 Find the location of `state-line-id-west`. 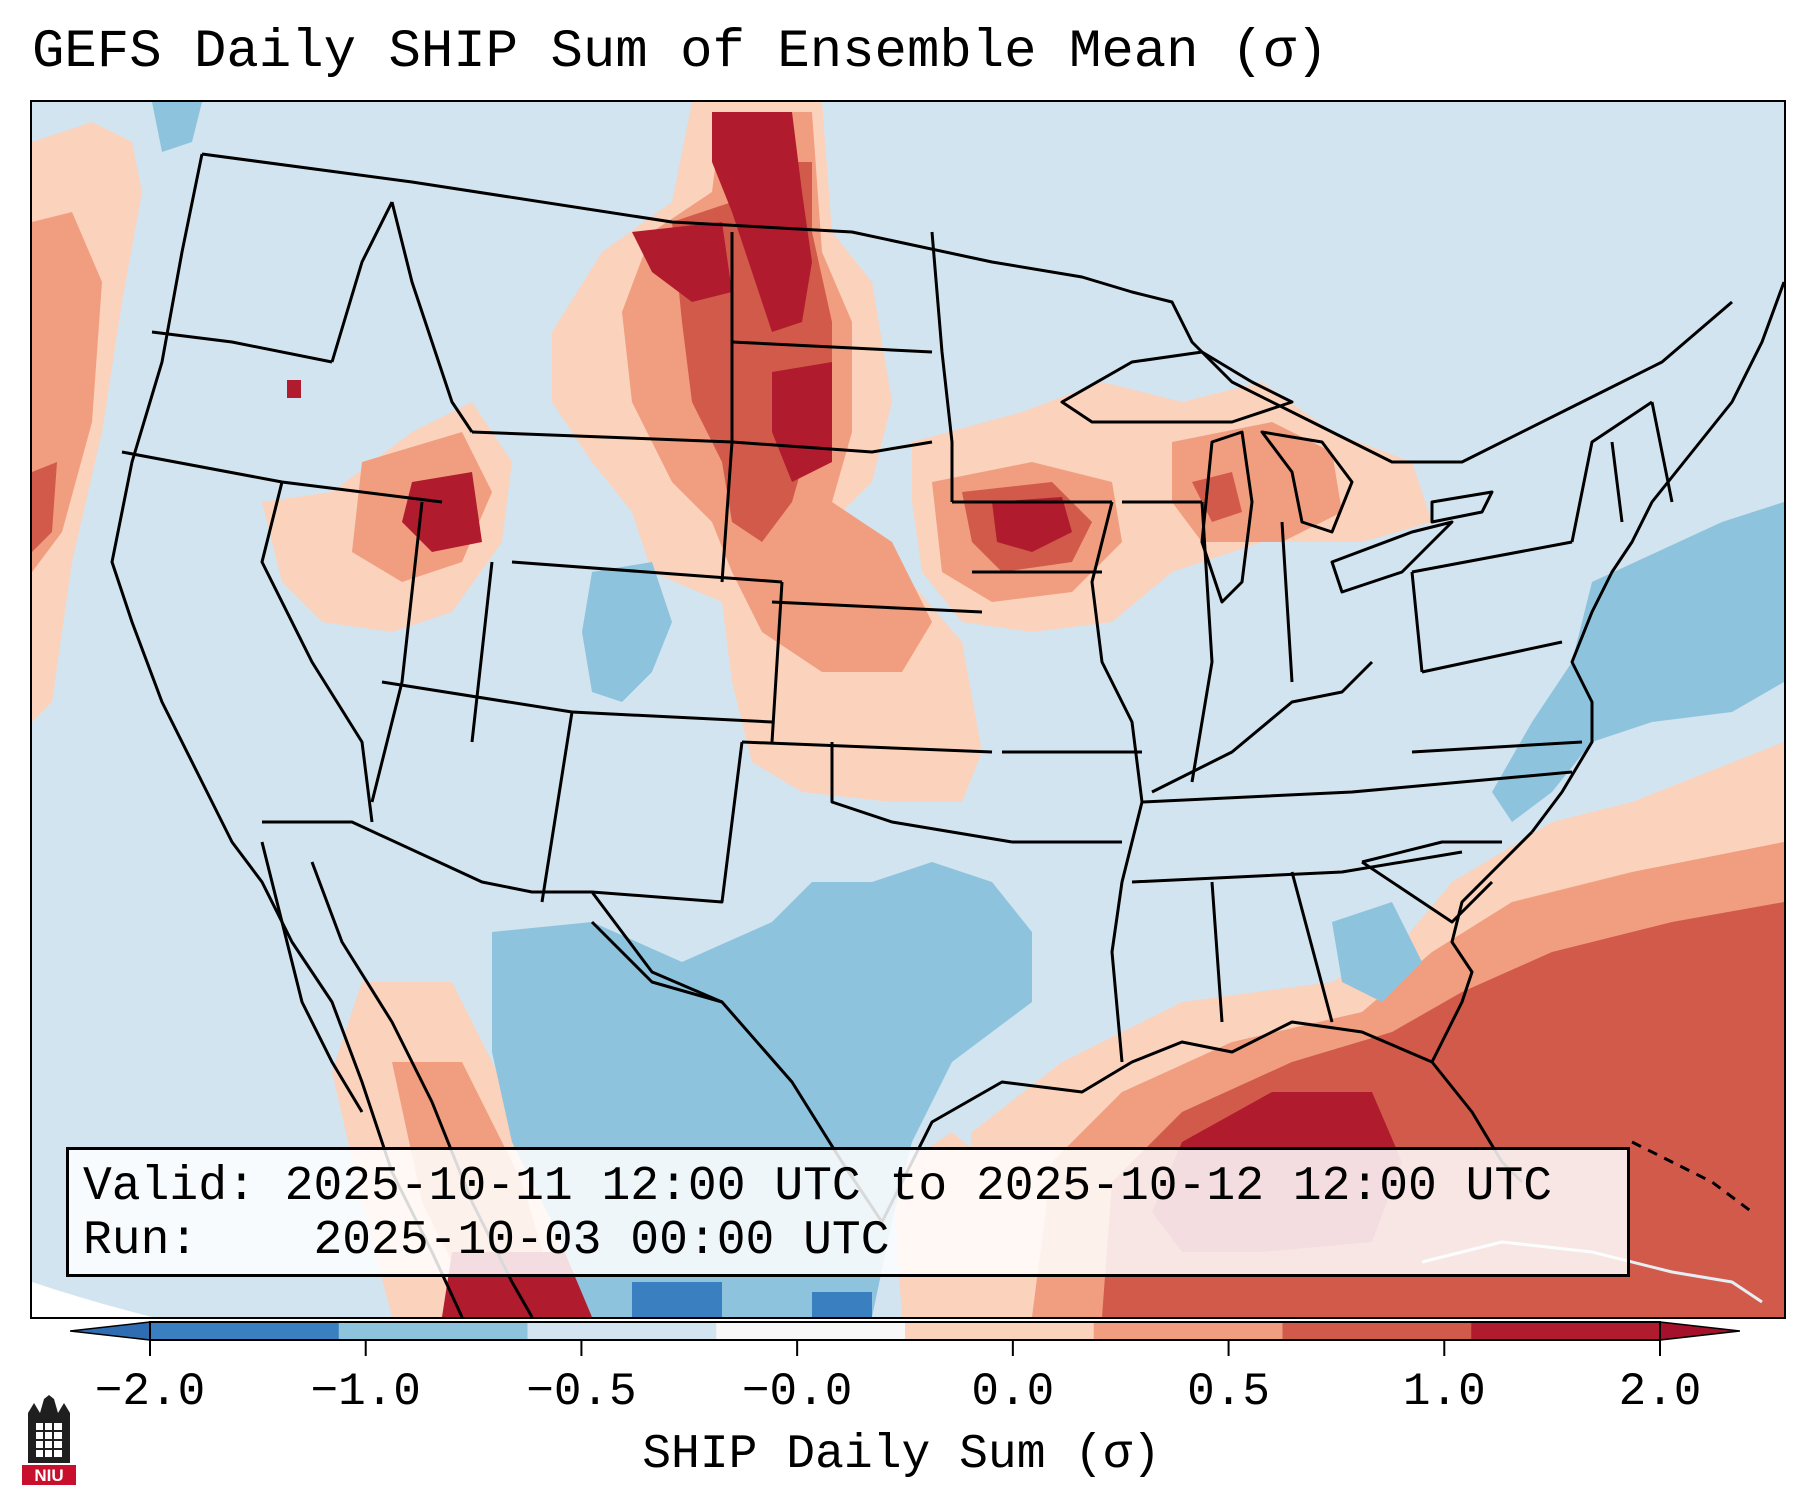

state-line-id-west is located at coordinates (362, 282).